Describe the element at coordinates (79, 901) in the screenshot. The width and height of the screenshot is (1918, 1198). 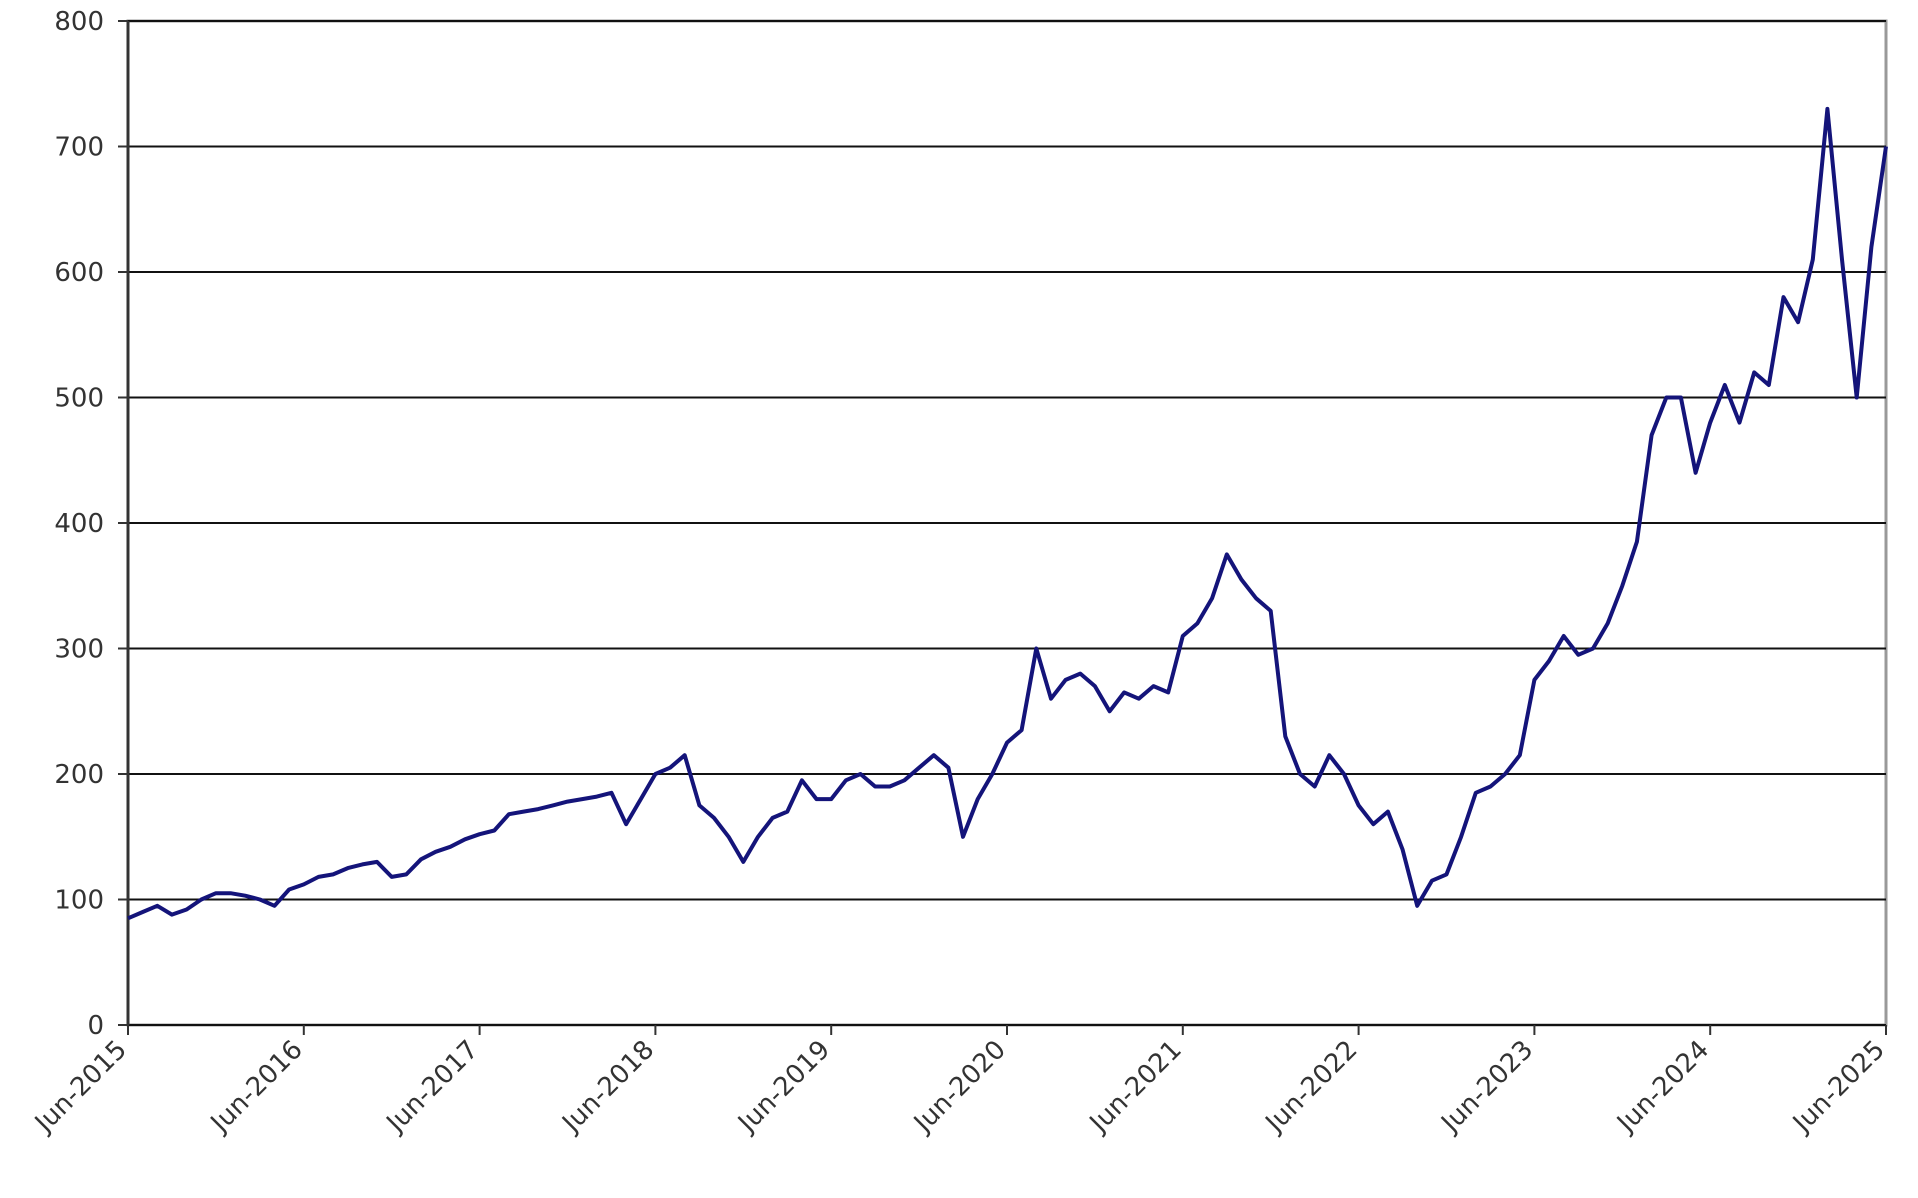
I see `y-tick-label: 100` at that location.